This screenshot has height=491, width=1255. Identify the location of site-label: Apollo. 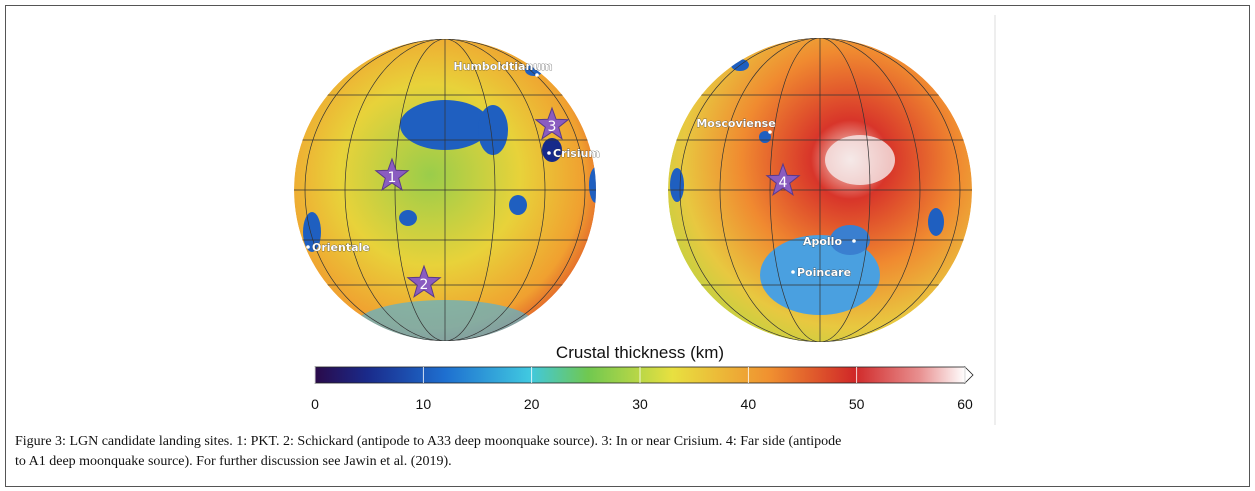
(822, 241).